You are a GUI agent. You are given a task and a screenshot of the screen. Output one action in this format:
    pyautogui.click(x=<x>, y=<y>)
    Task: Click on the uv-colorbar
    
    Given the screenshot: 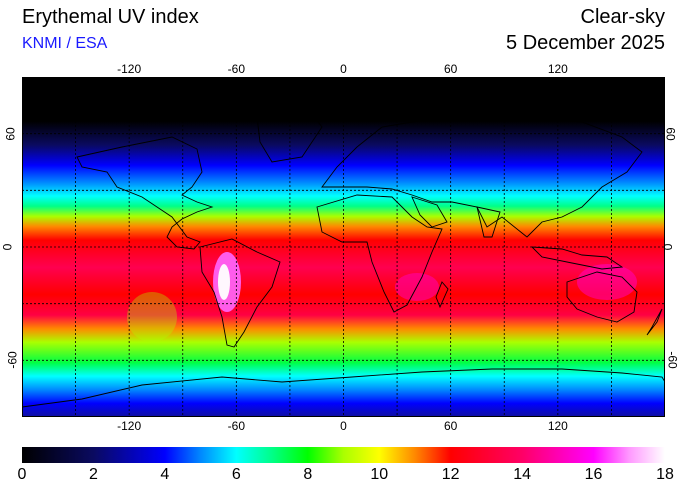 What is the action you would take?
    pyautogui.click(x=343, y=455)
    